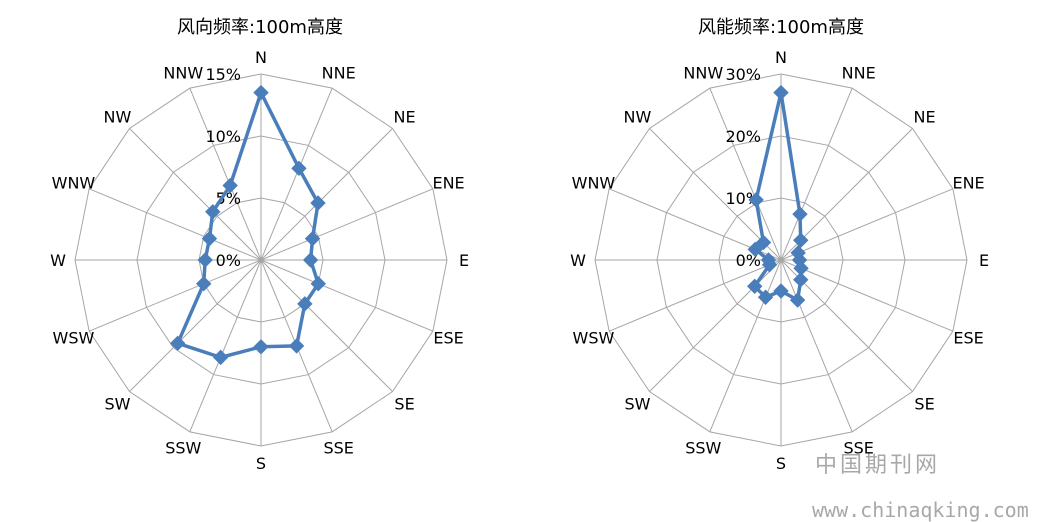 This screenshot has width=1042, height=522. I want to click on data-point-wsw, so click(204, 284).